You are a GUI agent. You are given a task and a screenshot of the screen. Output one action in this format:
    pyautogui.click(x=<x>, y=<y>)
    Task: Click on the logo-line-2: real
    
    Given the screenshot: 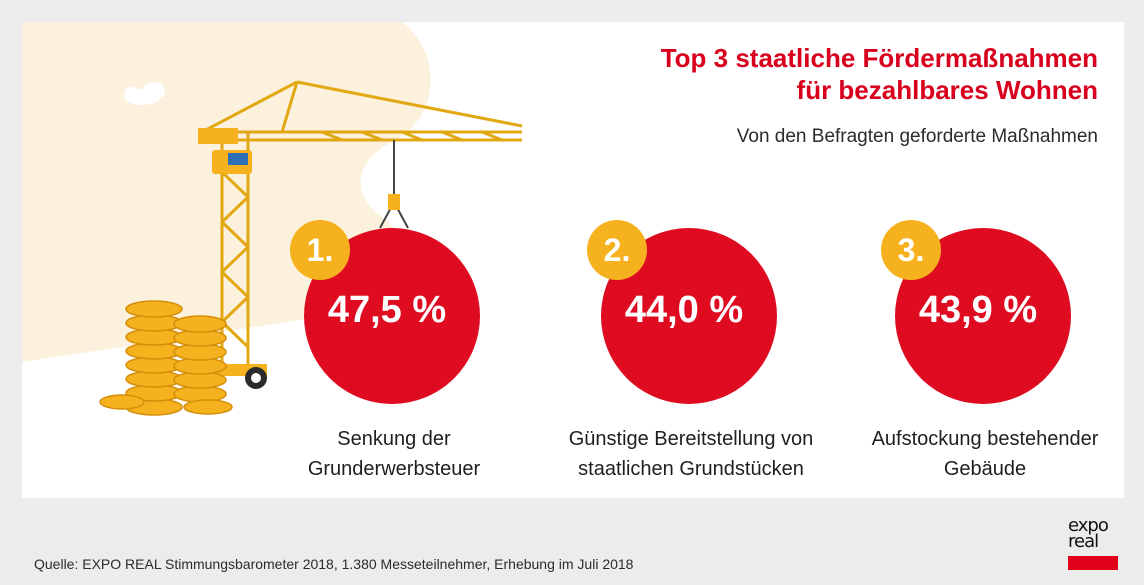 What is the action you would take?
    pyautogui.click(x=1083, y=541)
    